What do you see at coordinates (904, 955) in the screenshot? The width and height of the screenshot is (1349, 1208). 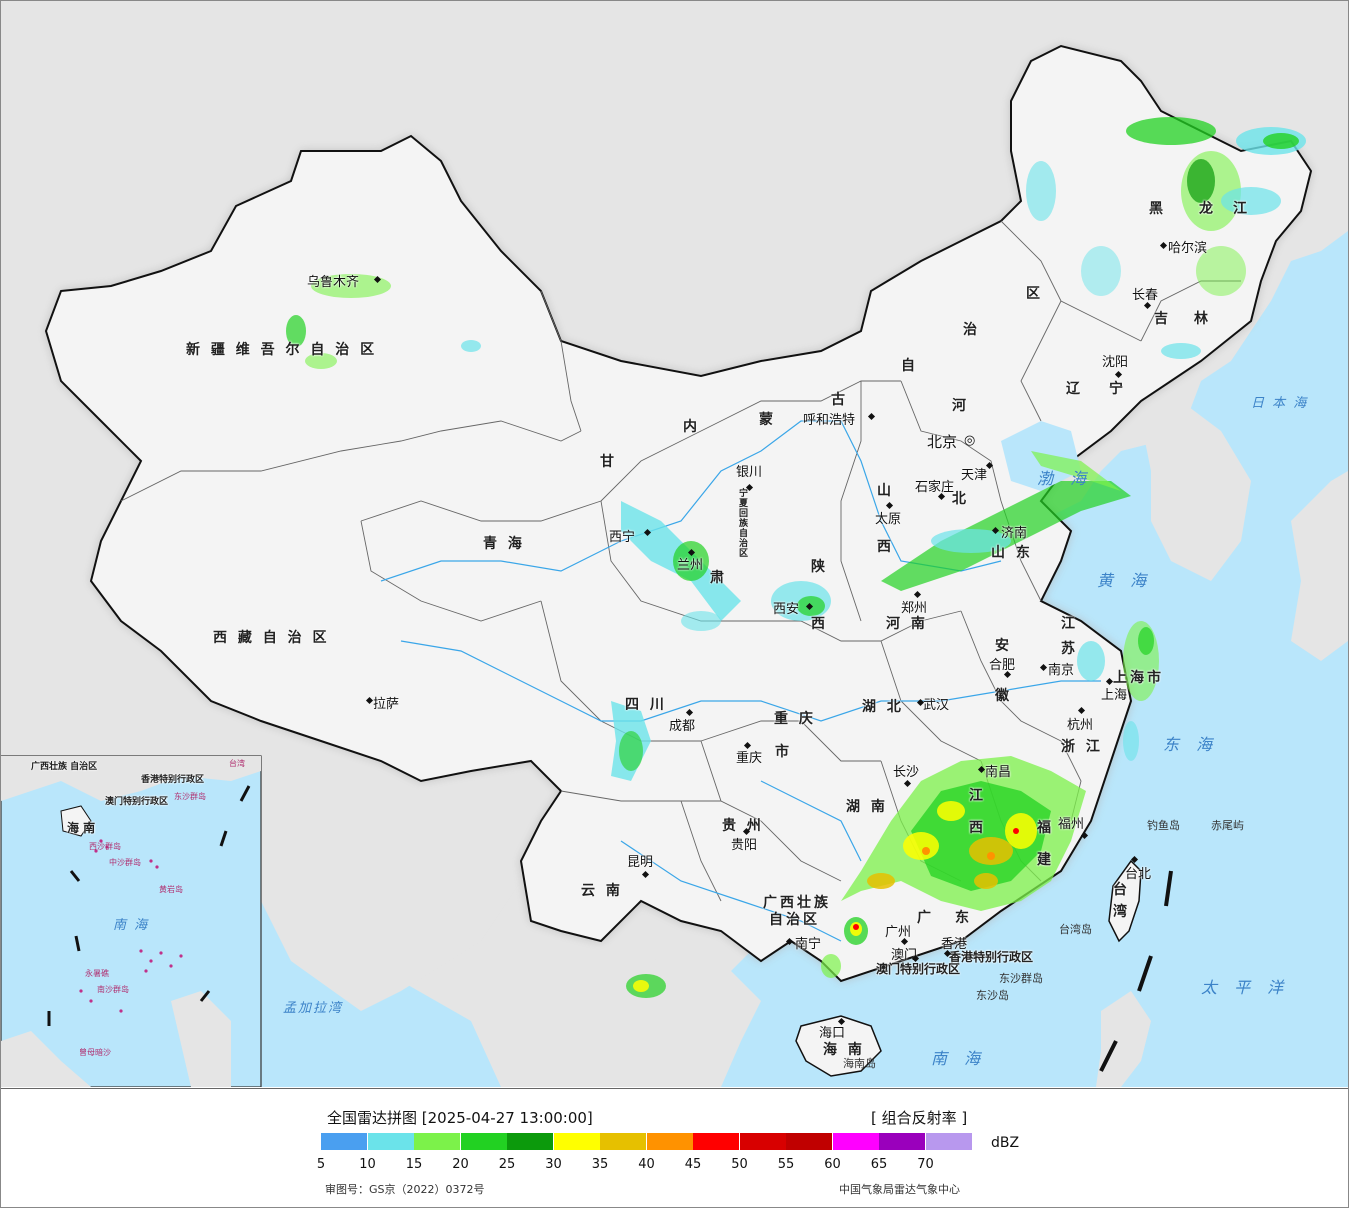 I see `city-macau: 澳门` at bounding box center [904, 955].